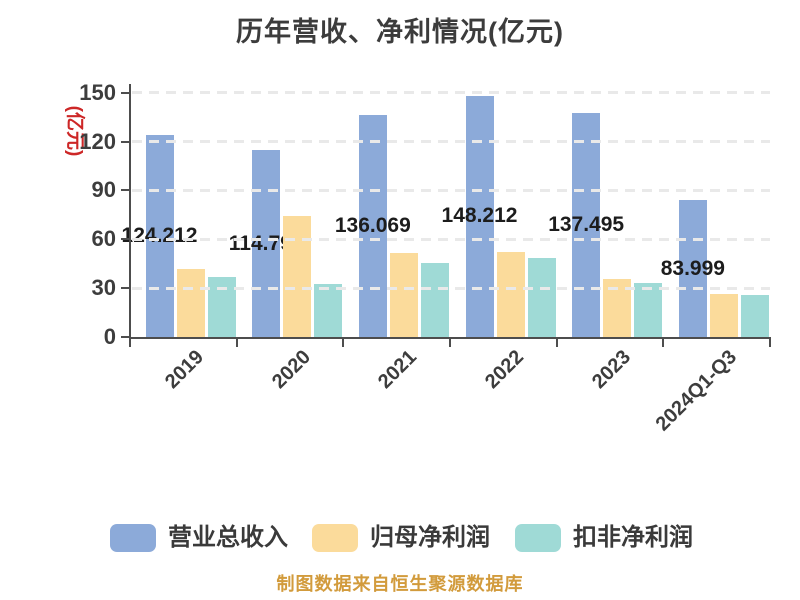 The width and height of the screenshot is (800, 600). What do you see at coordinates (130, 211) in the screenshot?
I see `y-axis-line` at bounding box center [130, 211].